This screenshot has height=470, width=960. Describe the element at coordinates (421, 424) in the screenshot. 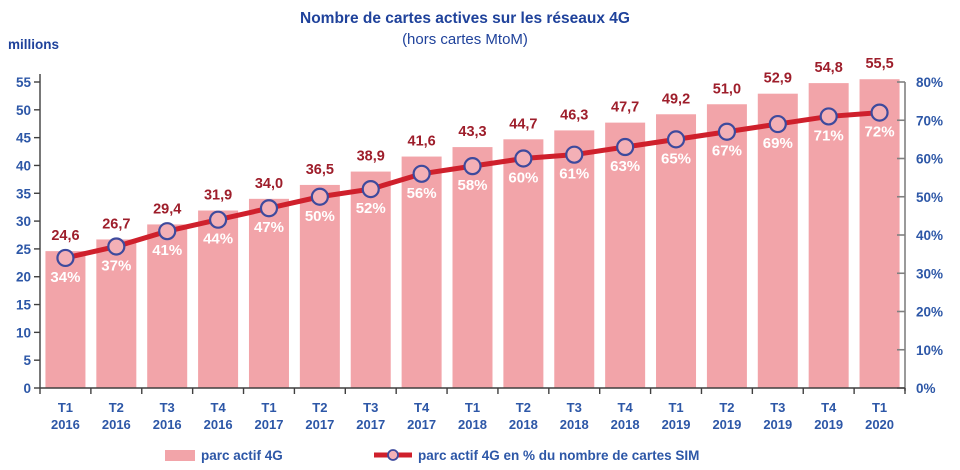

I see `x-axis-category-year: 2017` at that location.